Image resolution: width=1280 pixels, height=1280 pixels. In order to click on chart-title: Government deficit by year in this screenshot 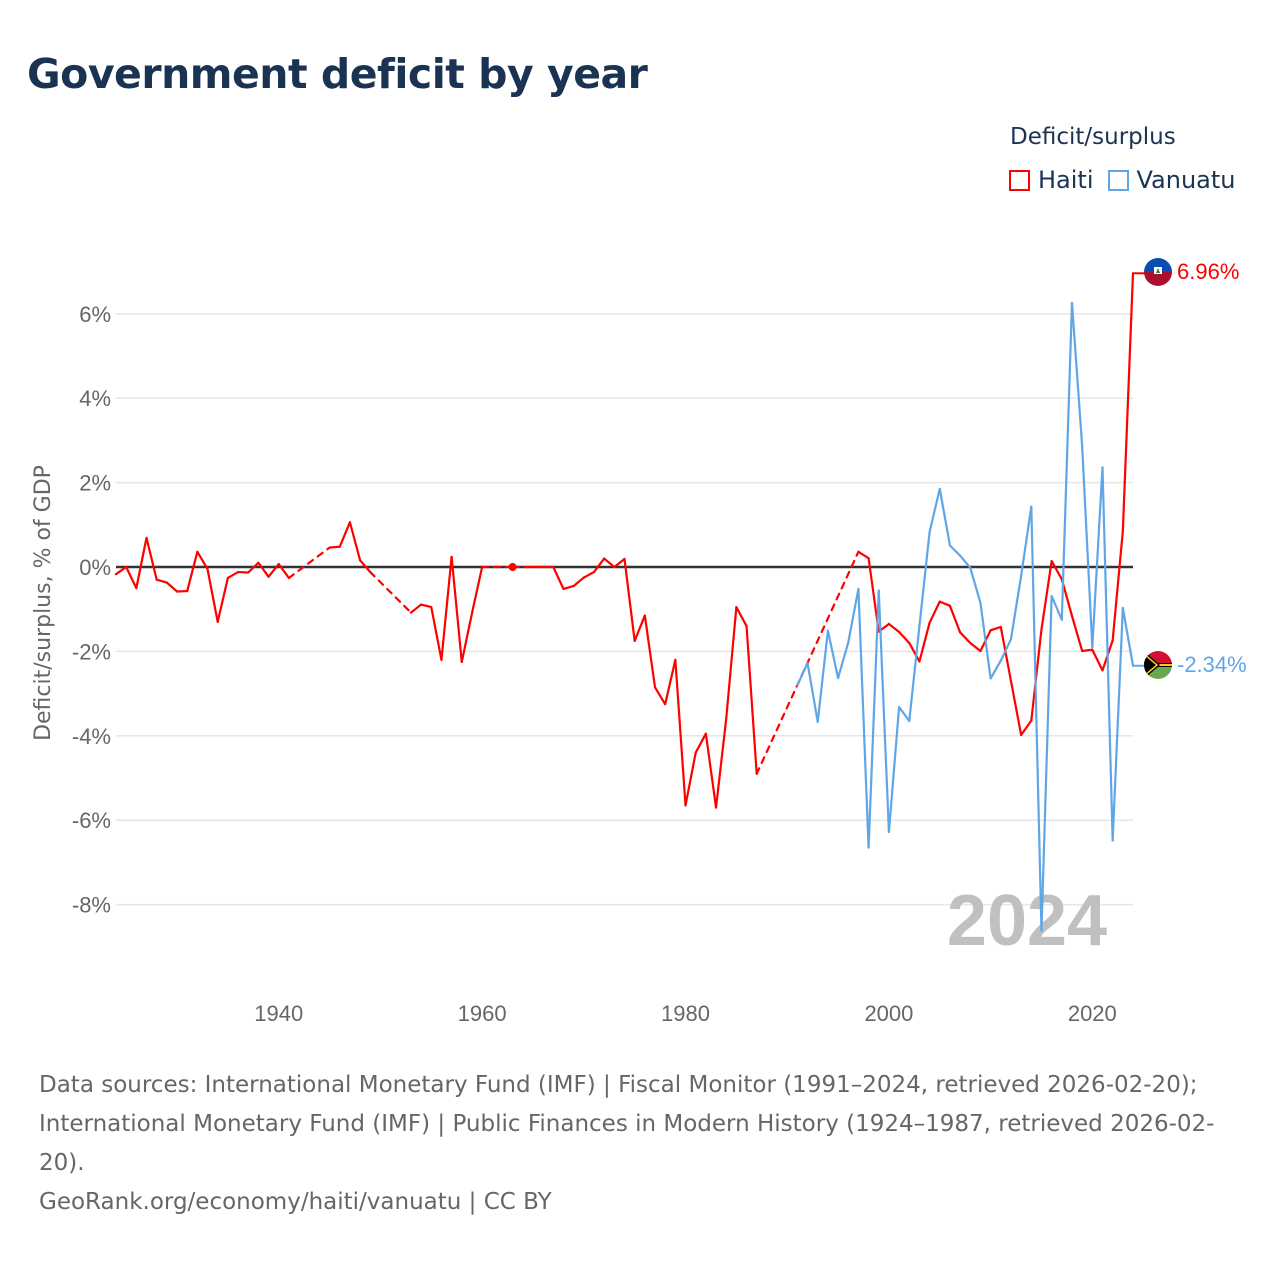, I will do `click(337, 74)`.